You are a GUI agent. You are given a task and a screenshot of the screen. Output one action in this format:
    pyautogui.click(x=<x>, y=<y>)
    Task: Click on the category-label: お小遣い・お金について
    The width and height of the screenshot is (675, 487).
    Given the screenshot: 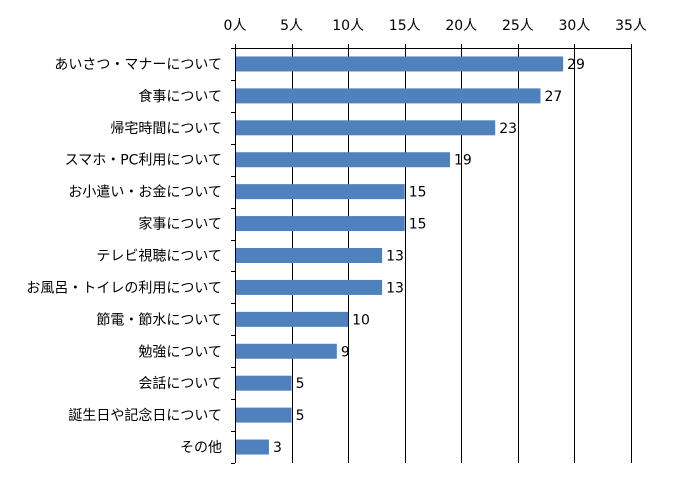 What is the action you would take?
    pyautogui.click(x=145, y=193)
    